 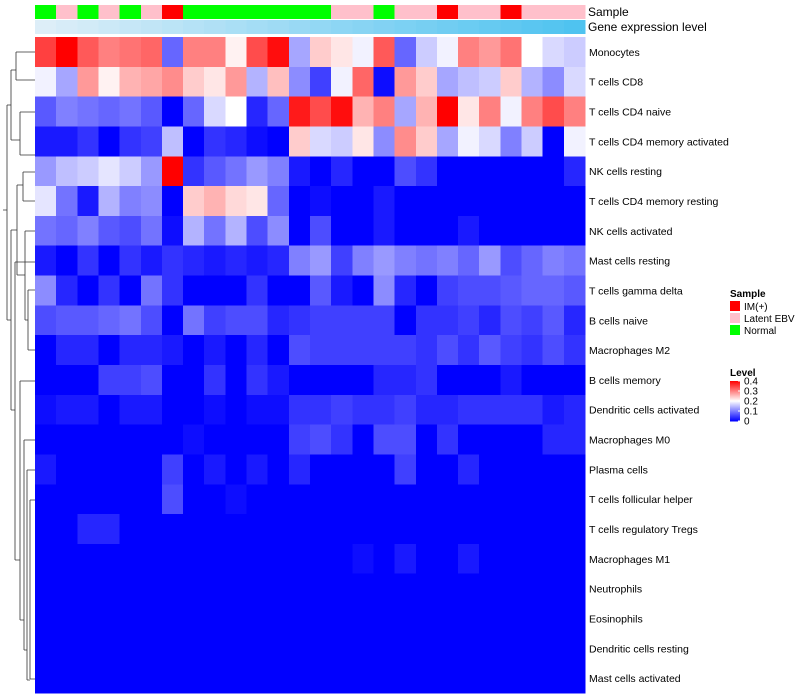 I want to click on legend-sample-label: Latent EBV, so click(x=769, y=319).